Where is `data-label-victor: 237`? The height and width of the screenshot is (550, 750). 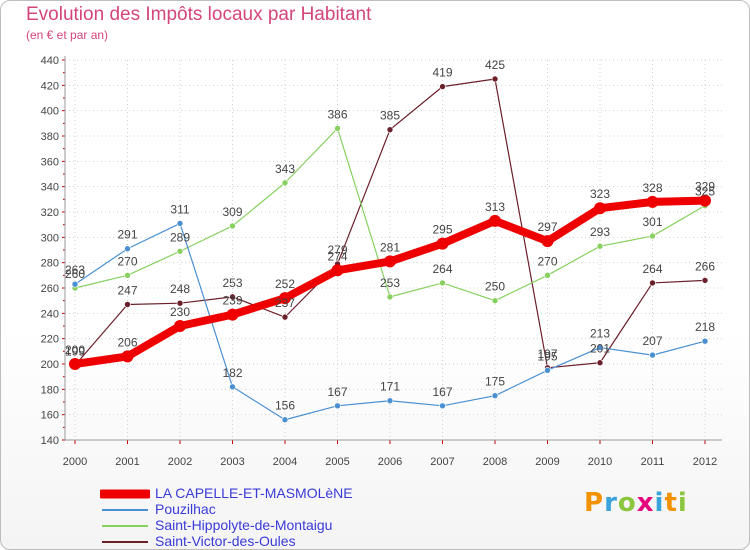 data-label-victor: 237 is located at coordinates (285, 303).